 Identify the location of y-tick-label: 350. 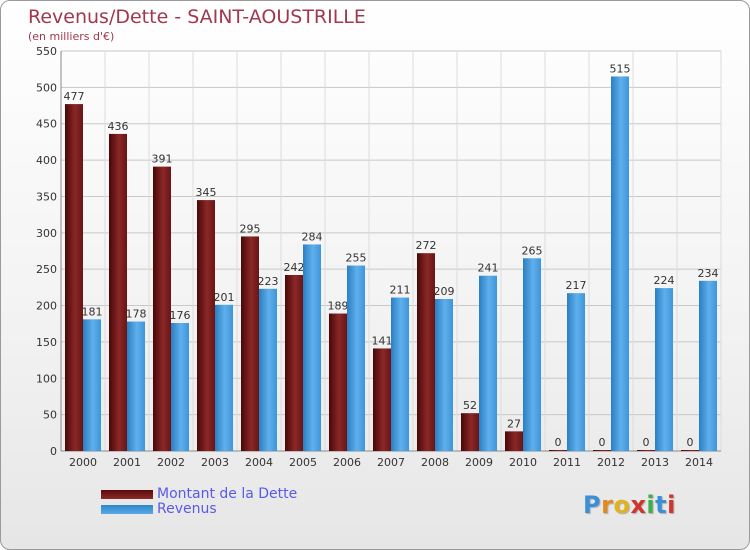
(46, 196).